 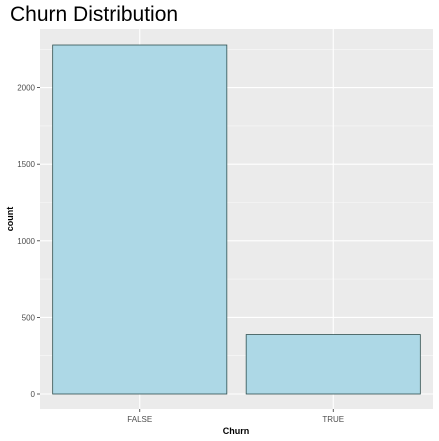 I want to click on bar-true, so click(x=333, y=364).